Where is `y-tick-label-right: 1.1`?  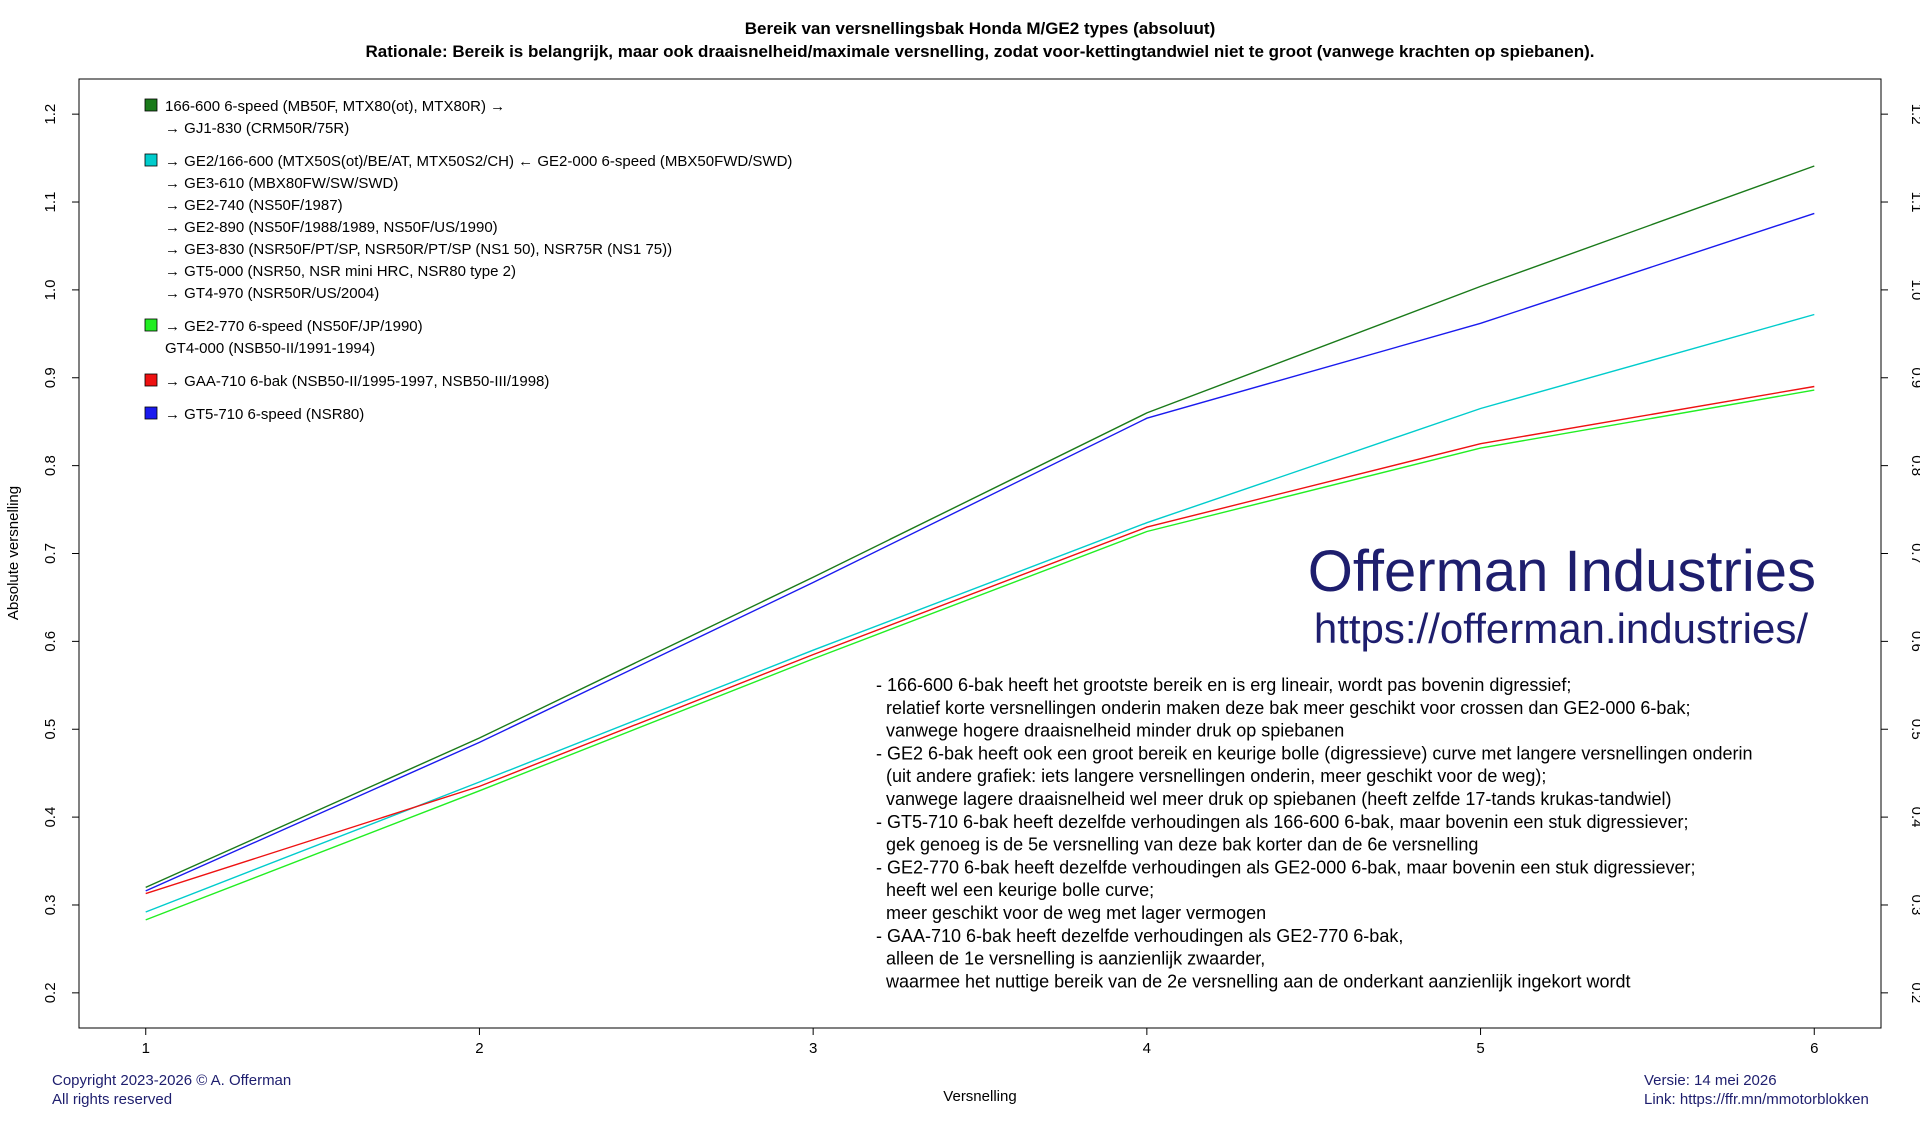 y-tick-label-right: 1.1 is located at coordinates (1914, 202).